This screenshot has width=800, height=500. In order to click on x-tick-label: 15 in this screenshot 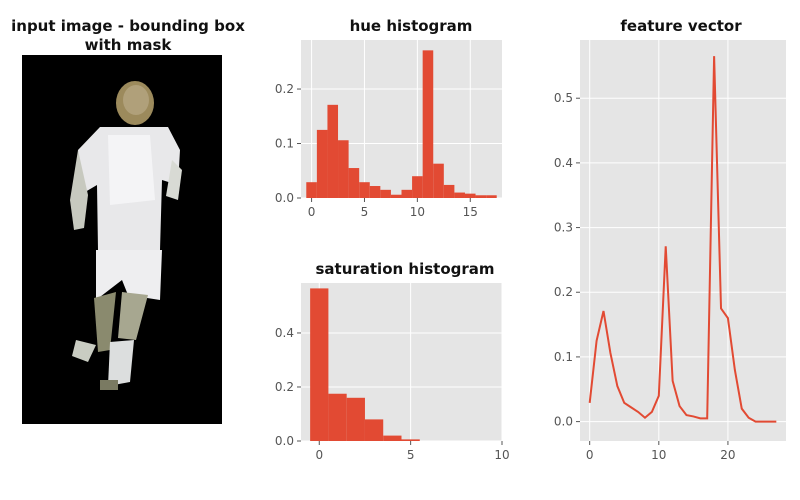, I will do `click(470, 212)`.